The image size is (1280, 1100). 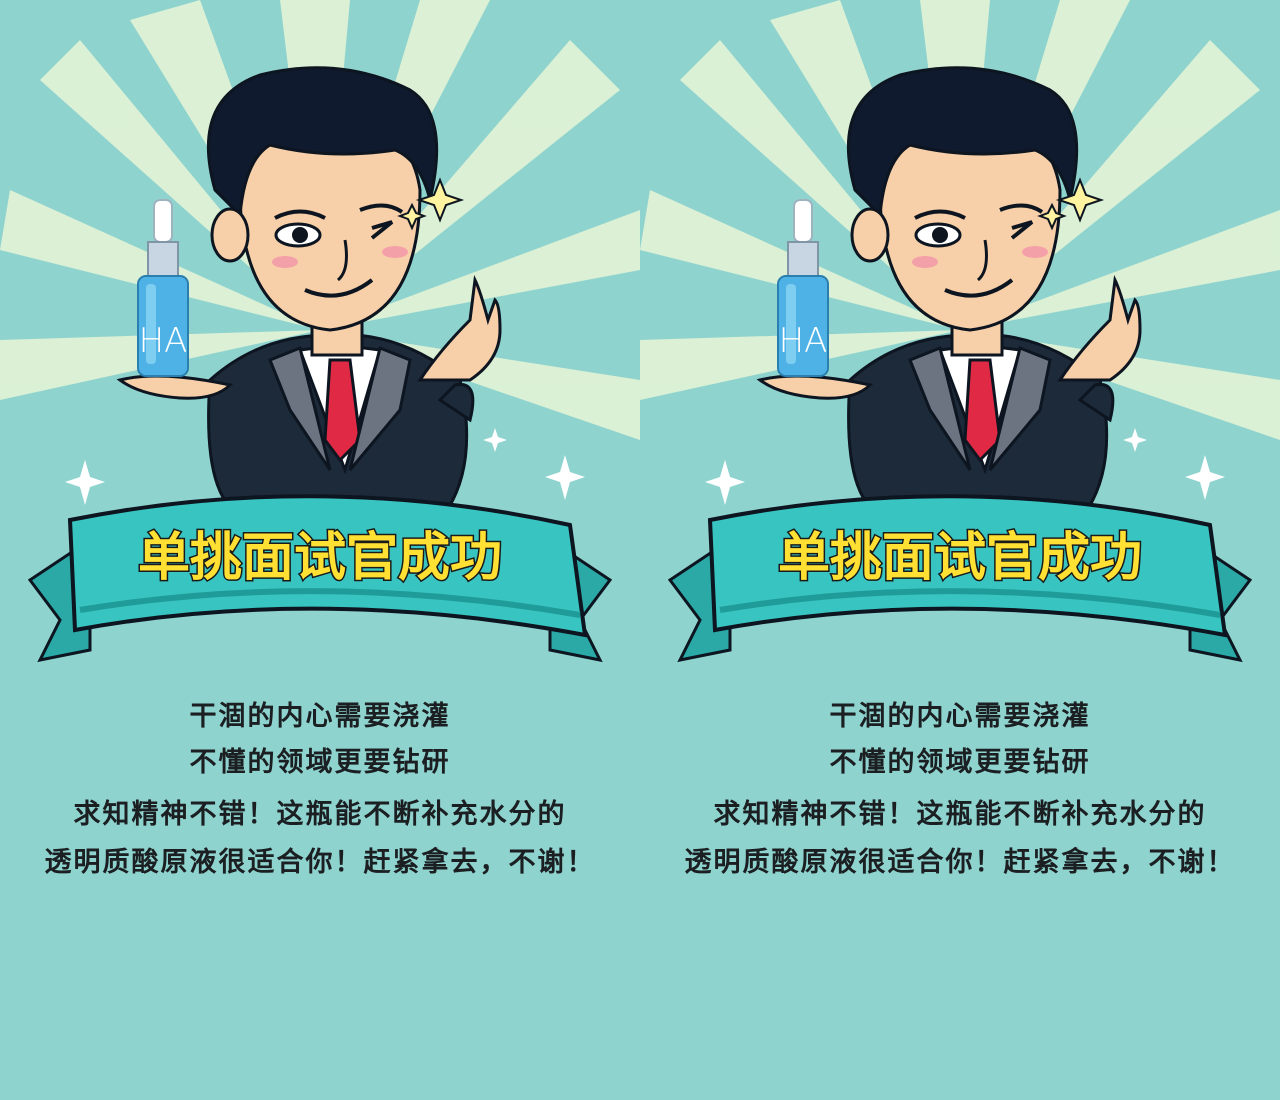 I want to click on businessman, so click(x=949, y=294).